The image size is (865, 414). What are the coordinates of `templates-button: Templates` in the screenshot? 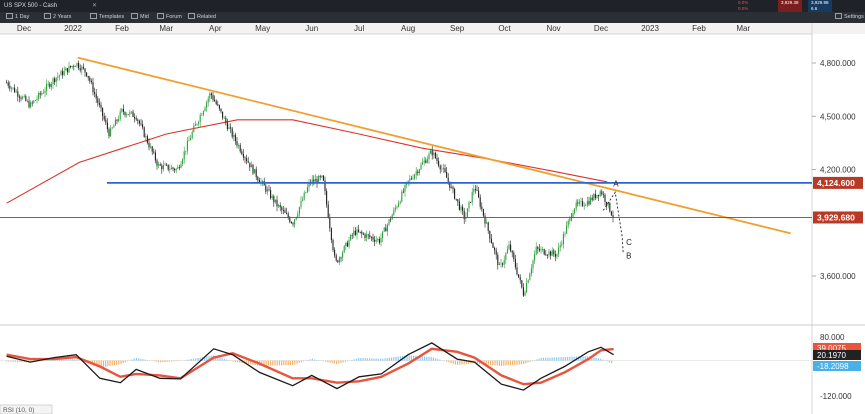 It's located at (107, 17).